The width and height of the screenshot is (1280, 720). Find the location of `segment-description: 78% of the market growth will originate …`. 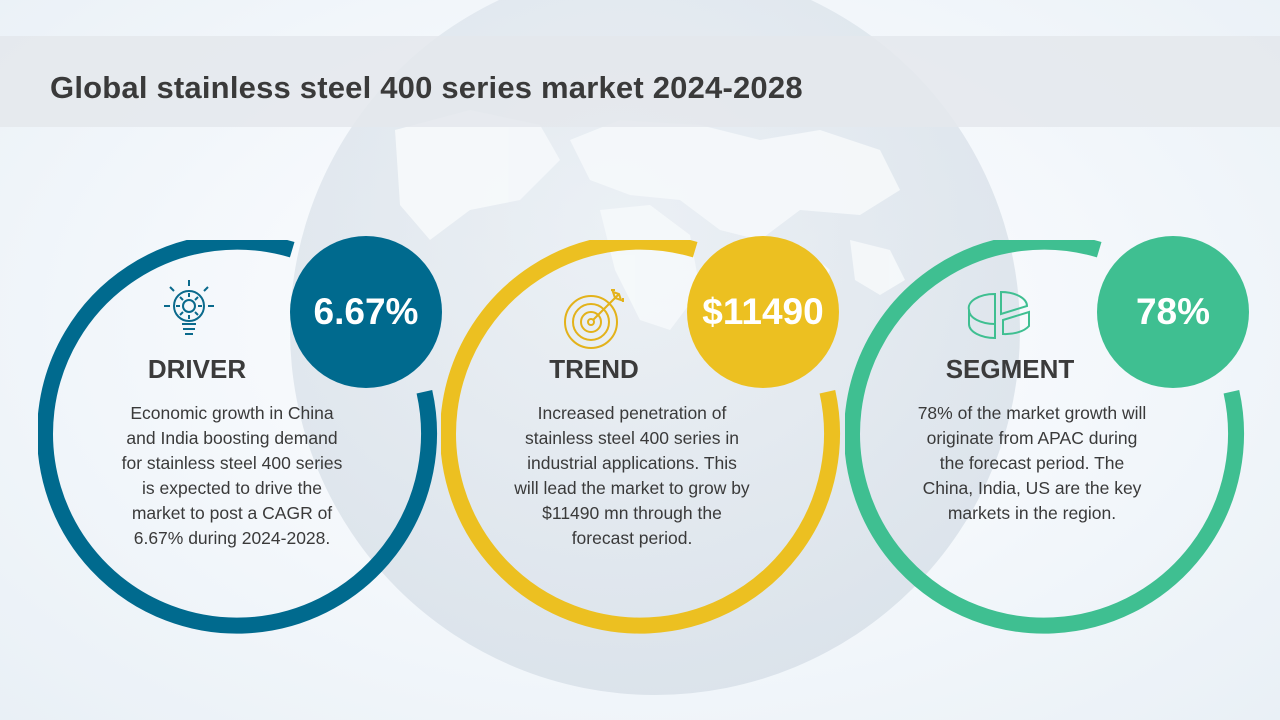

segment-description: 78% of the market growth will originate … is located at coordinates (1032, 463).